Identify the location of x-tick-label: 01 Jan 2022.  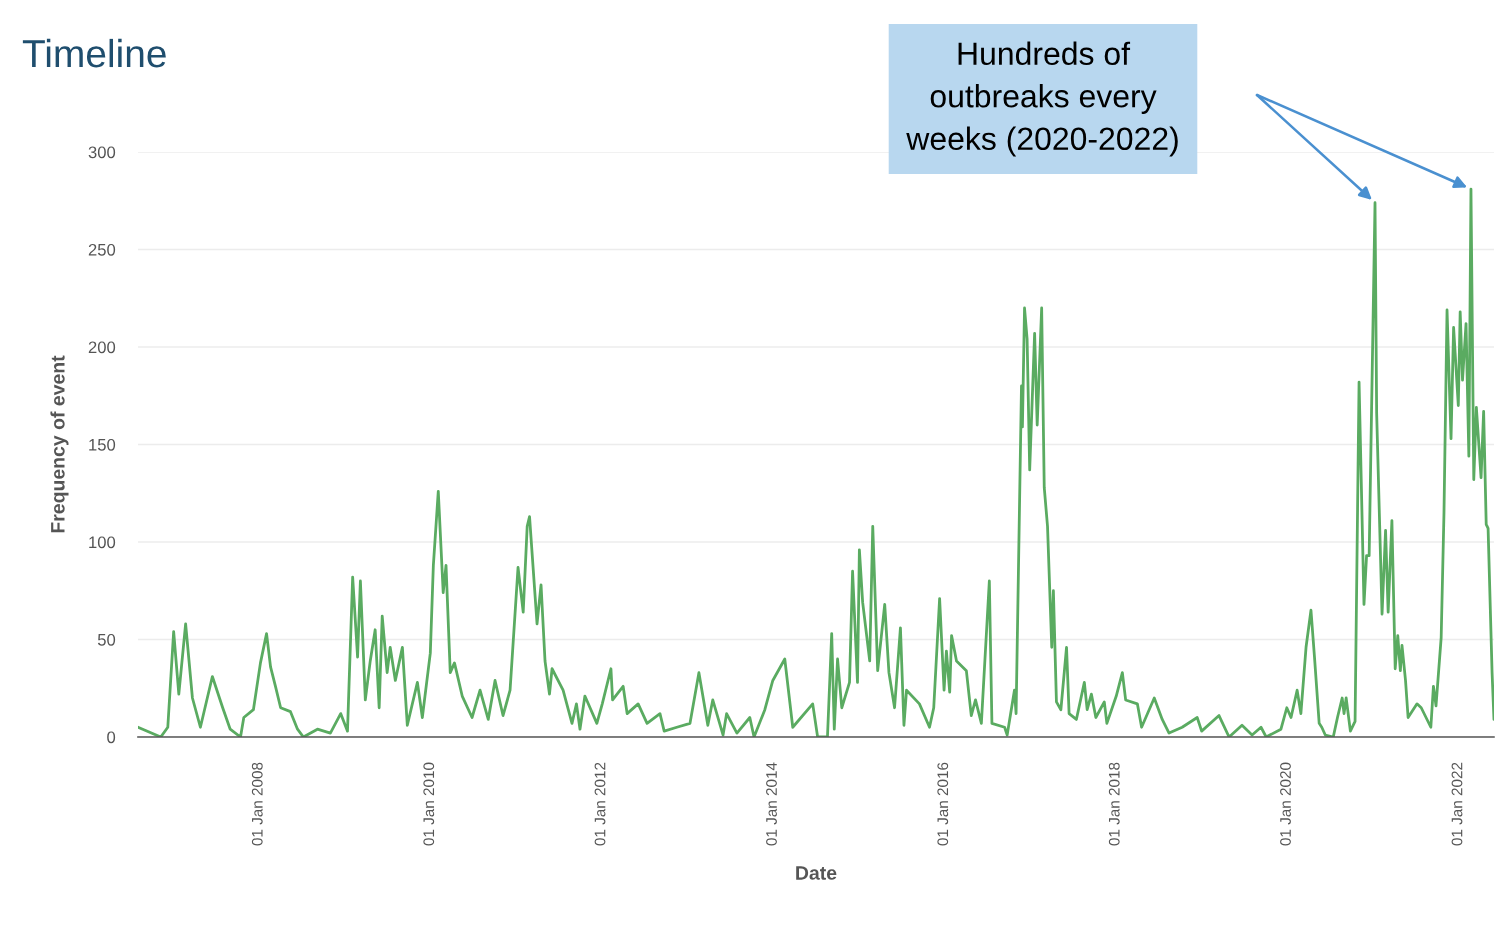
(1457, 804).